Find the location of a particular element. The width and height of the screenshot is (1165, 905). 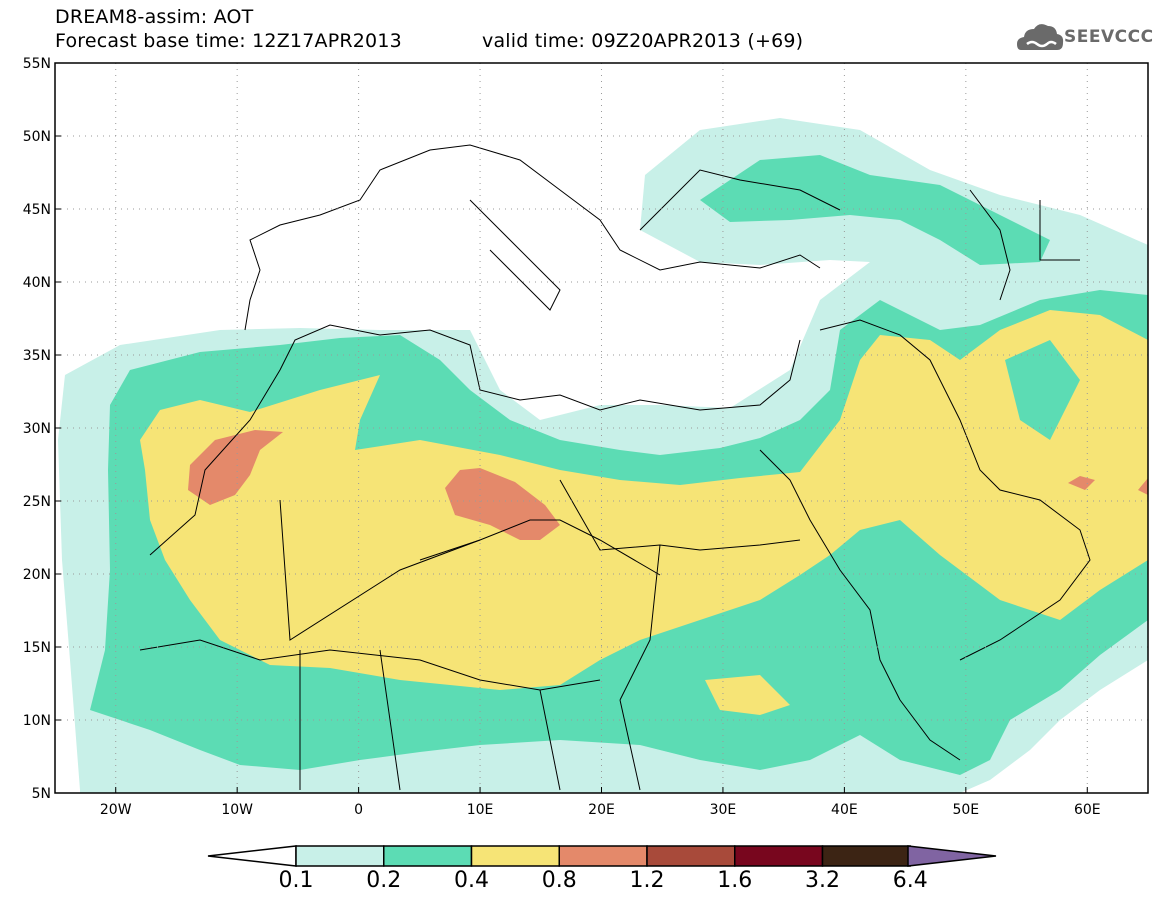

colorbar-label: 0.1 is located at coordinates (296, 880).